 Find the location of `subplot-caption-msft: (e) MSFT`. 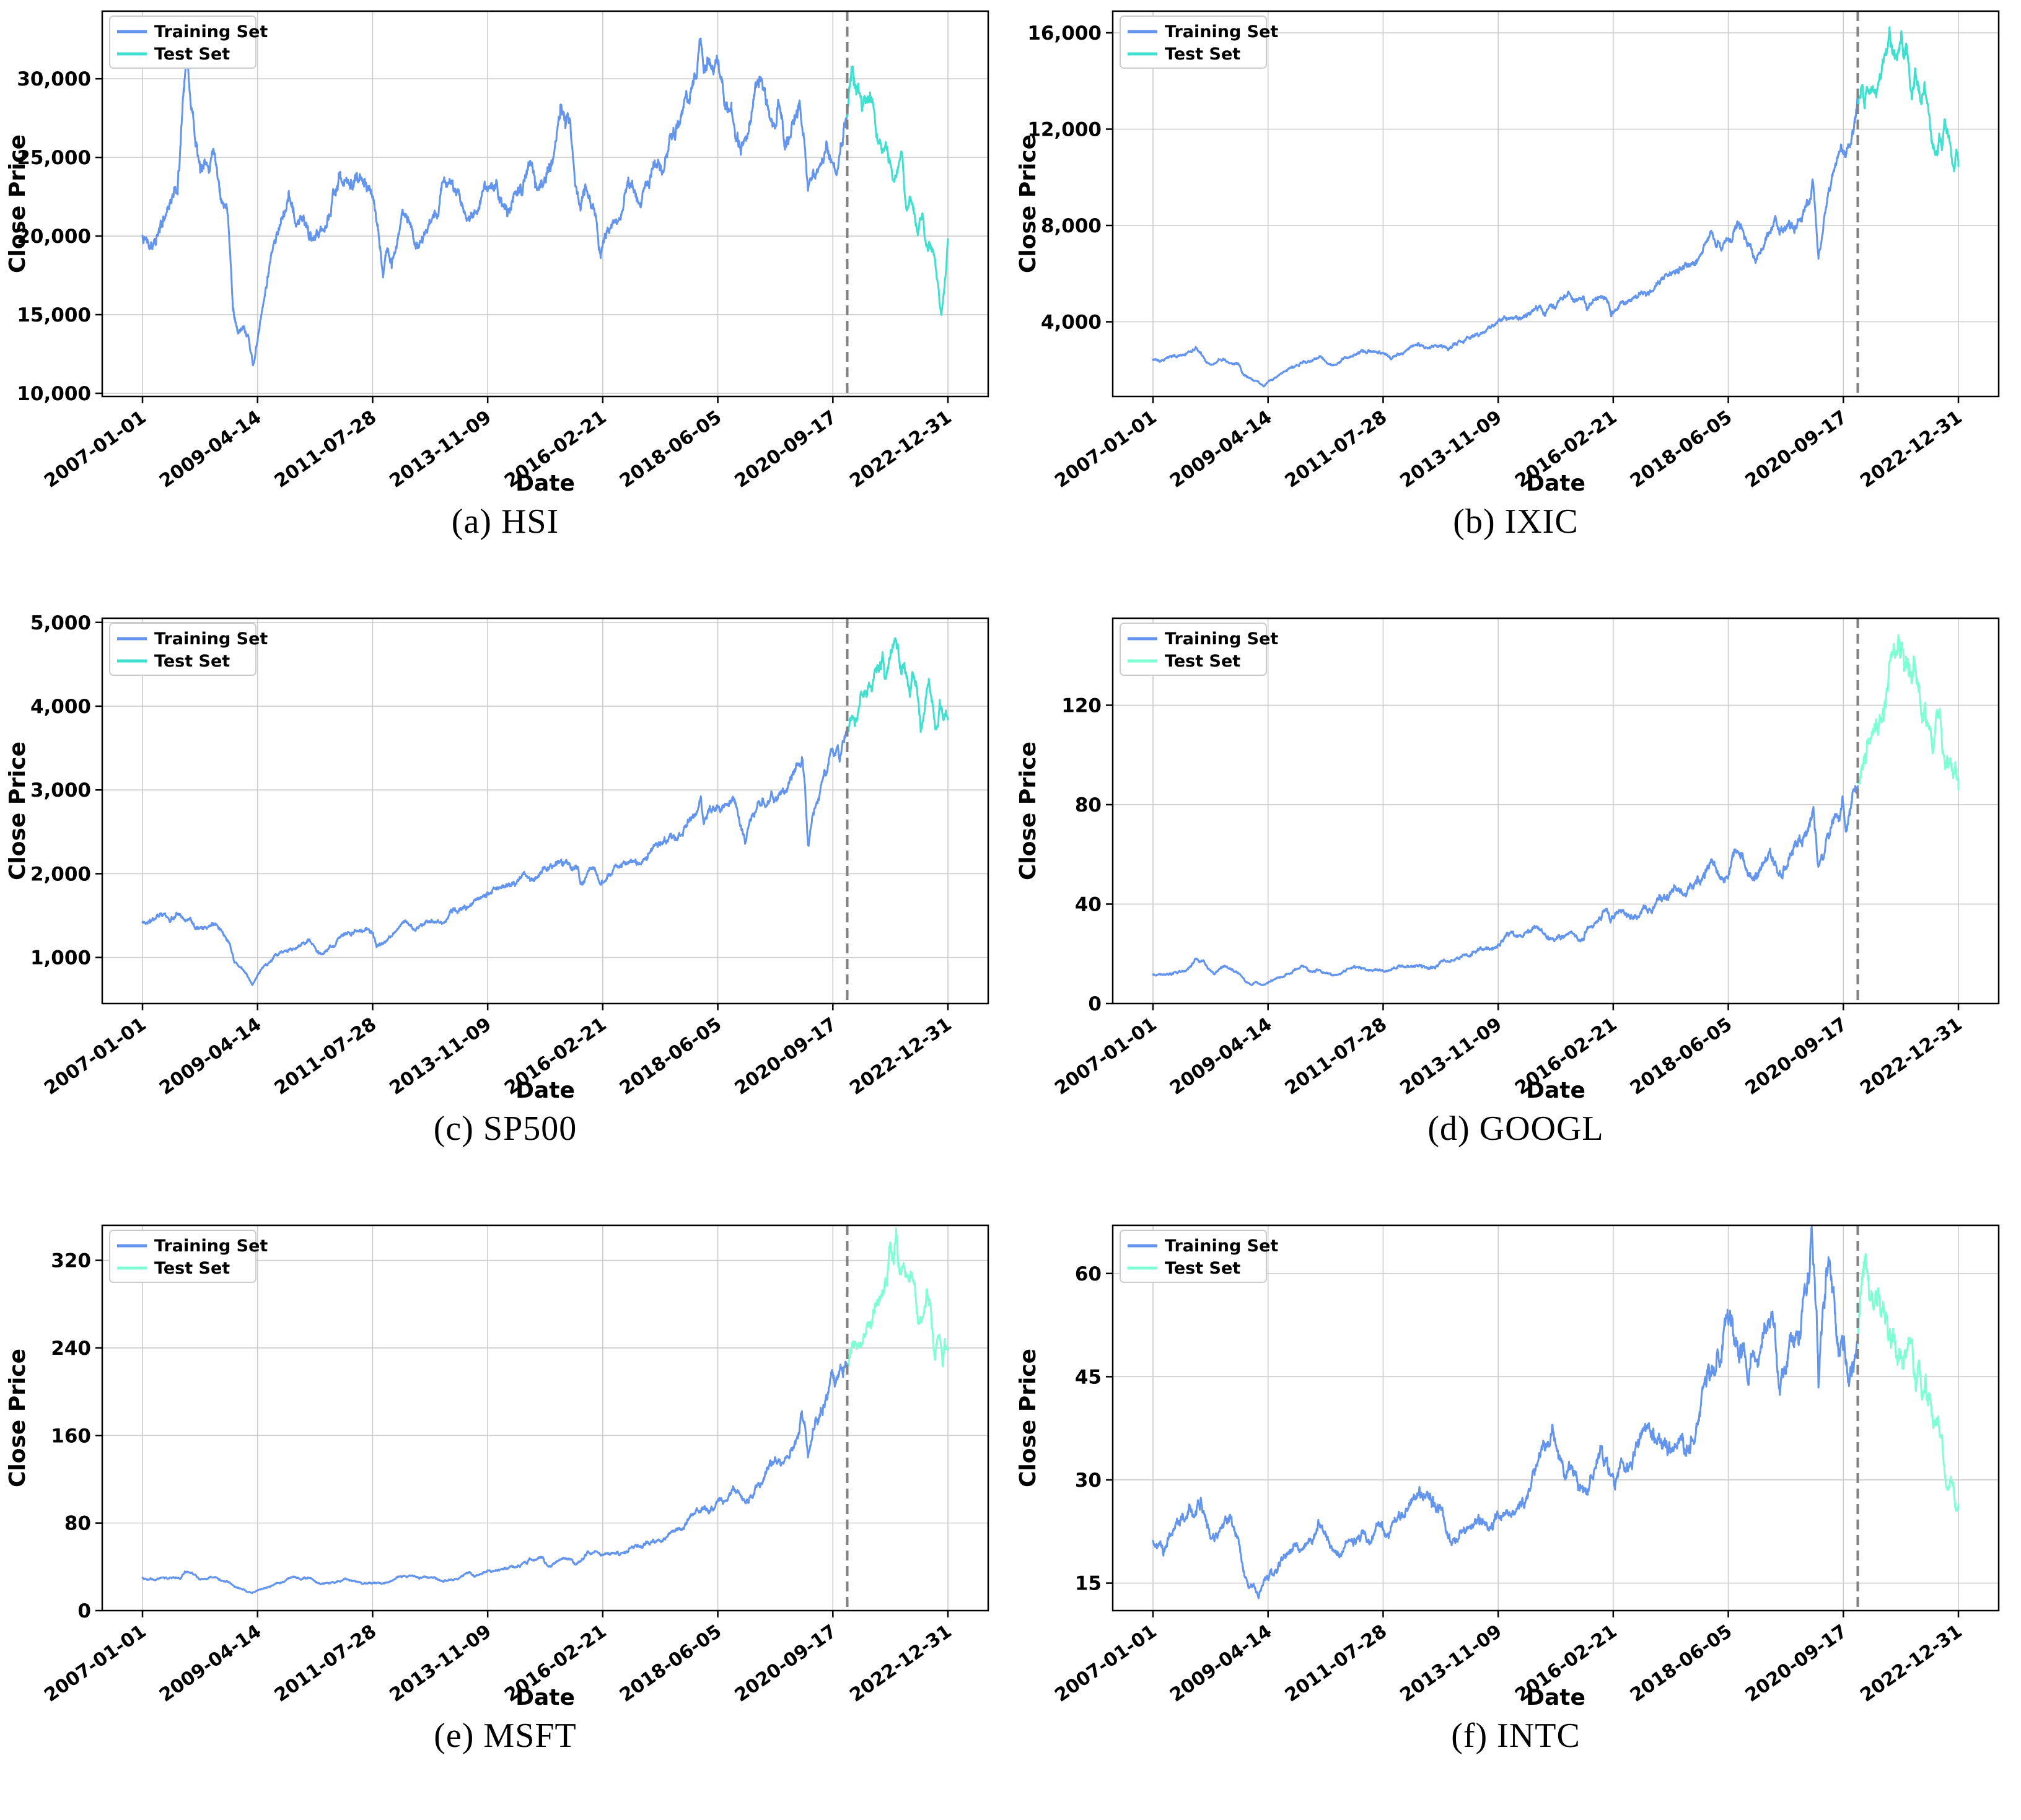

subplot-caption-msft: (e) MSFT is located at coordinates (505, 1736).